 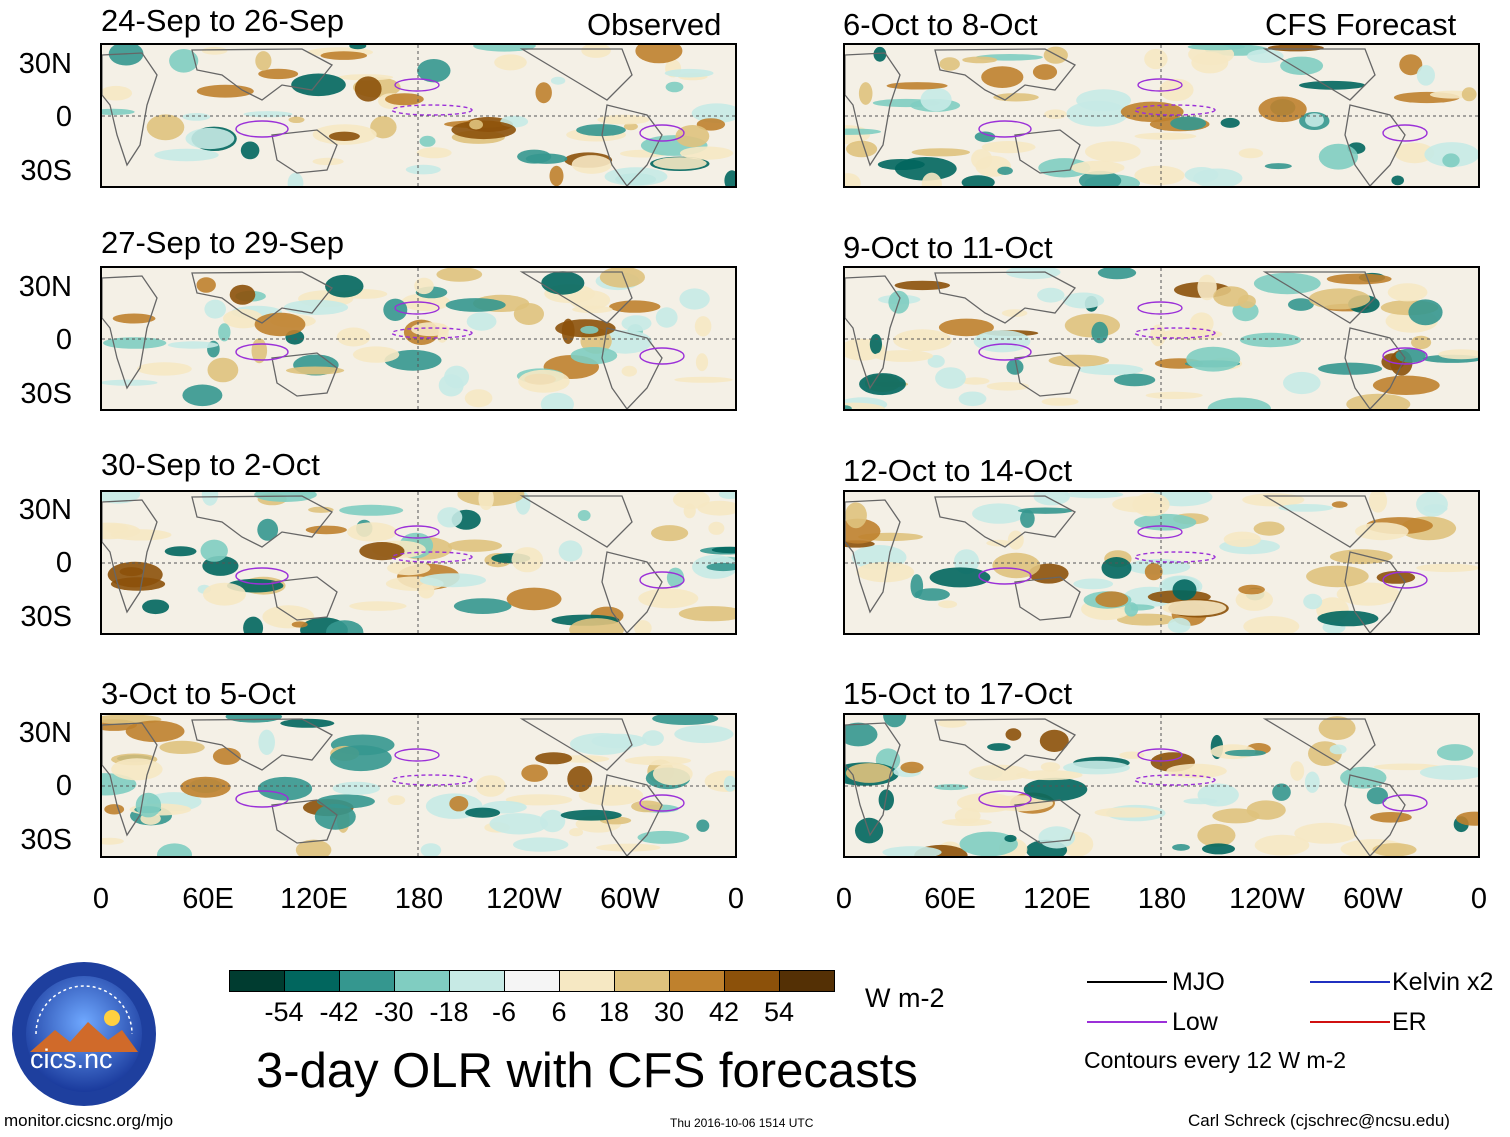 I want to click on colorbar-tick-label: 42, so click(x=724, y=1012).